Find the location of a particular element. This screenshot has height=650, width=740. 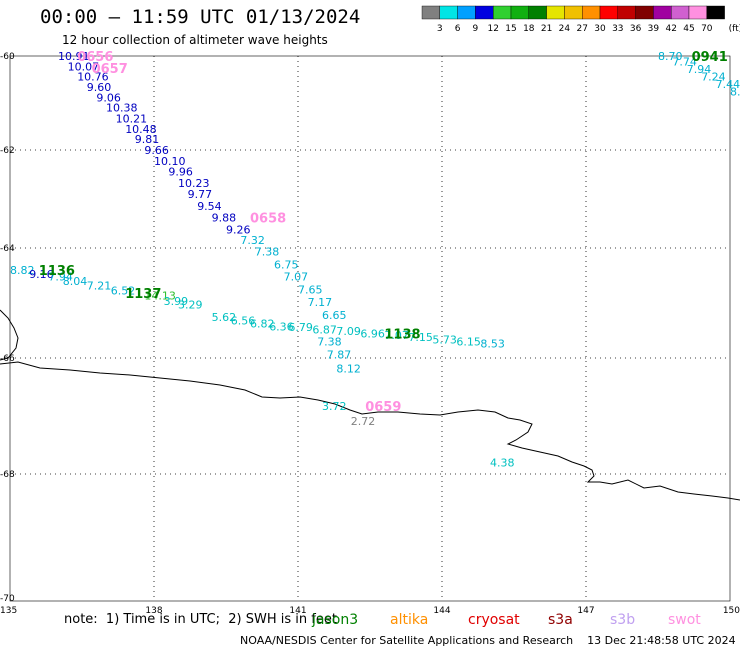

wave-height-value: 10.21 is located at coordinates (132, 119).